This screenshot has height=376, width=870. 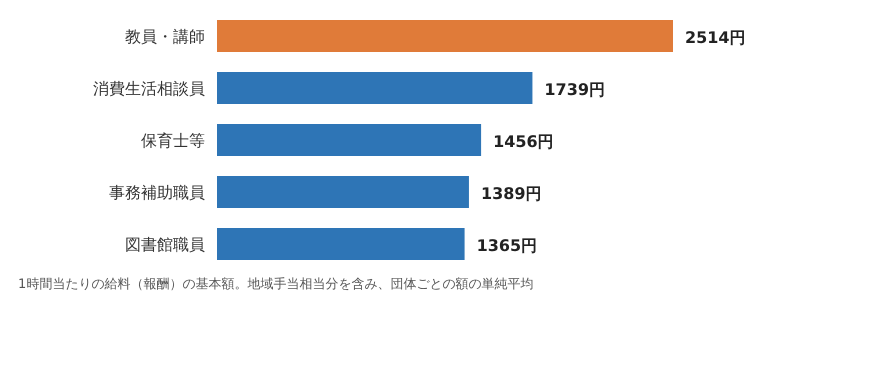 What do you see at coordinates (149, 88) in the screenshot?
I see `y-tick-label: 消費生活相談員` at bounding box center [149, 88].